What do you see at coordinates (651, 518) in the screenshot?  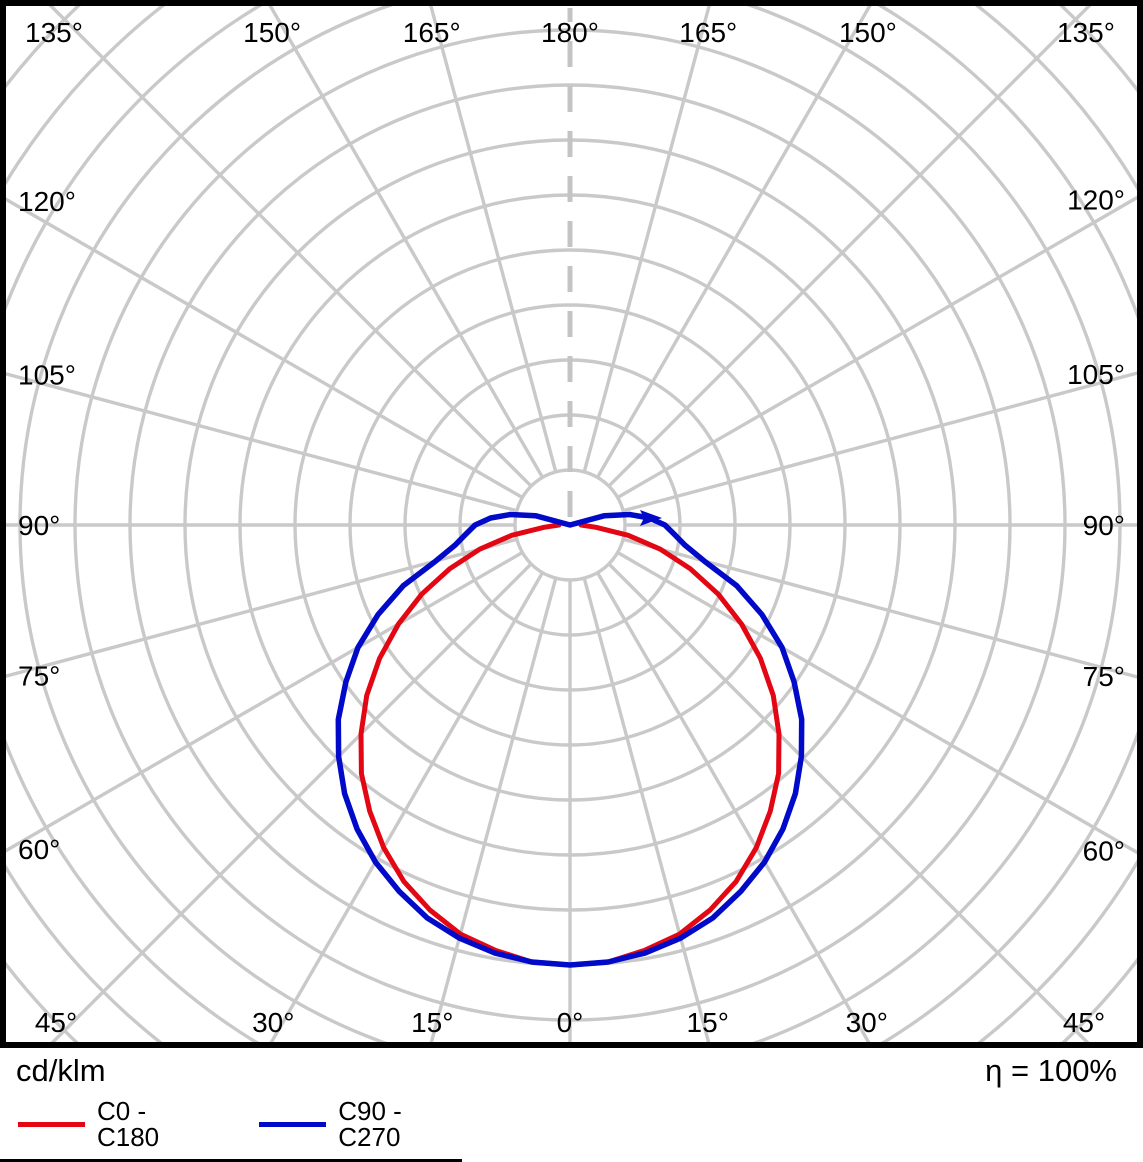 I see `direction-arrow-icon` at bounding box center [651, 518].